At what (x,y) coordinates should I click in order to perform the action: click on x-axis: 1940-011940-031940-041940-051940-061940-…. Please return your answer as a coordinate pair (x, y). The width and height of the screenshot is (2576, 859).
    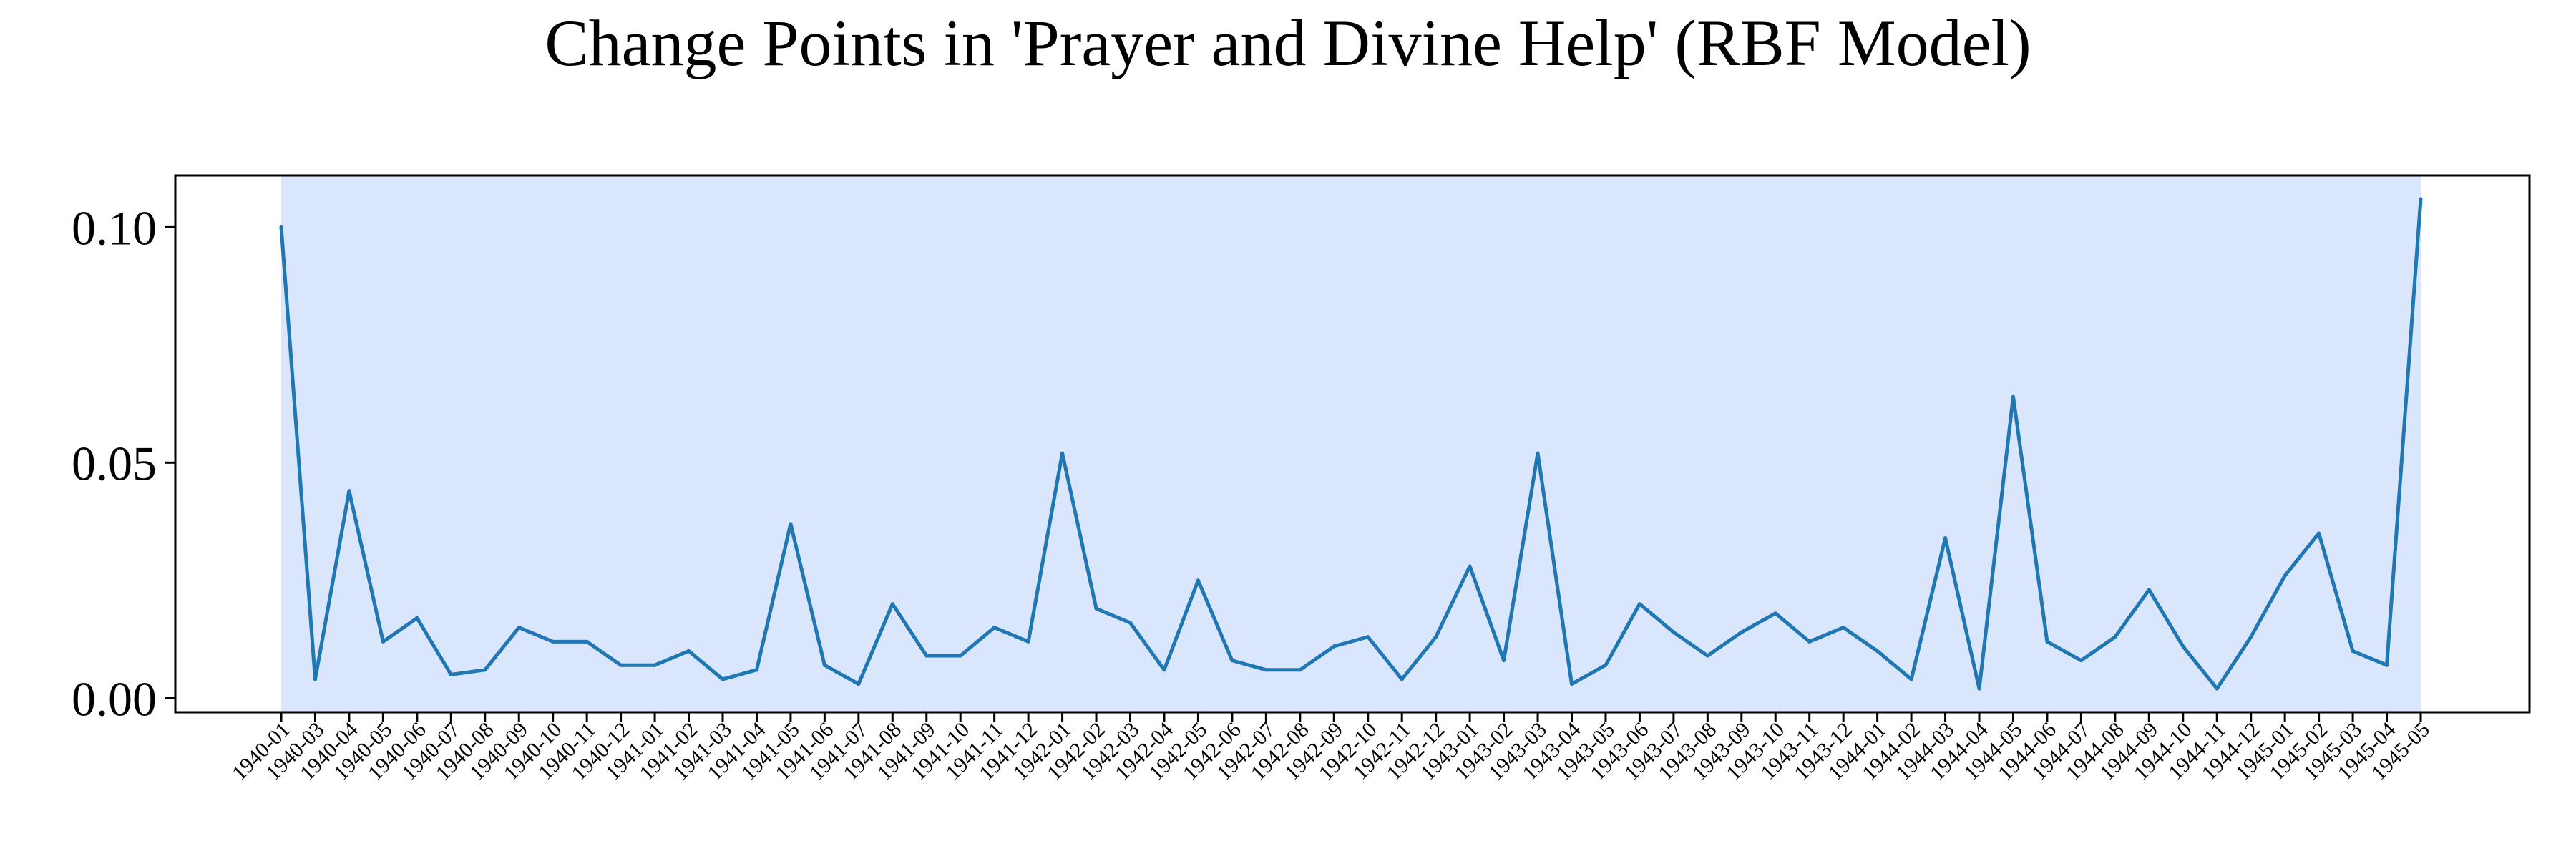
    Looking at the image, I should click on (1331, 748).